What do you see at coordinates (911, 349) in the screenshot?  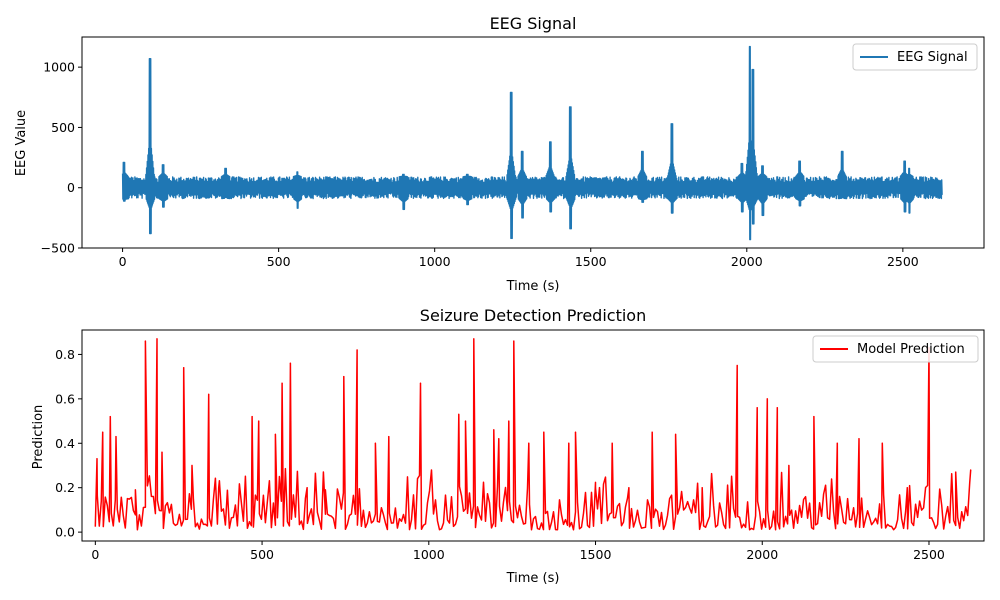 I see `prediction-legend-label: Model Prediction` at bounding box center [911, 349].